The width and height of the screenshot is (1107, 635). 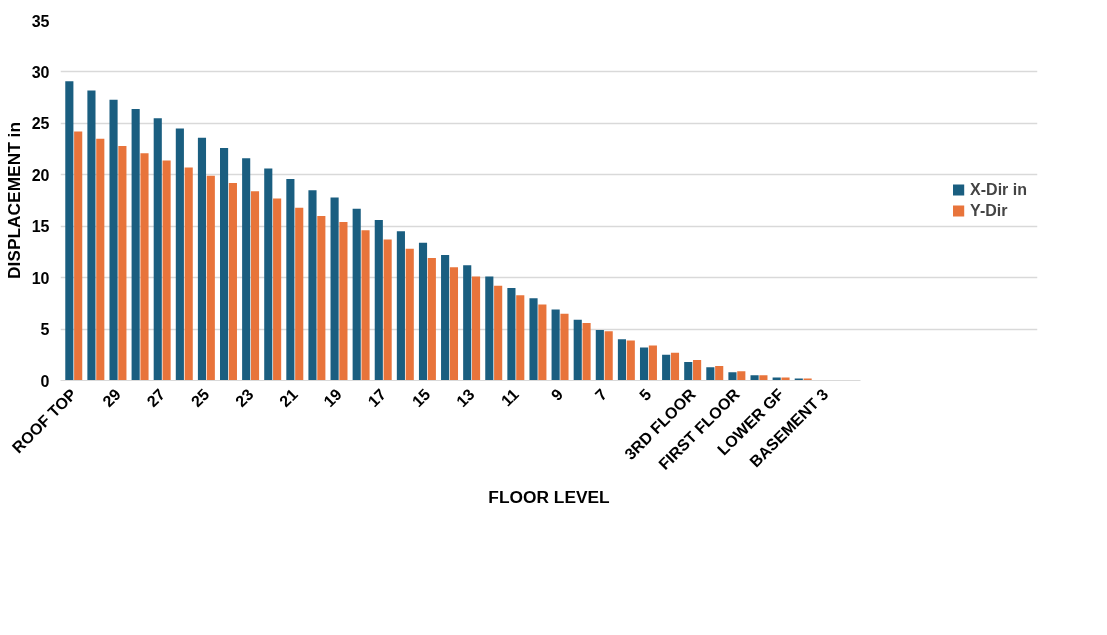 I want to click on x-tick-label: 13, so click(x=465, y=398).